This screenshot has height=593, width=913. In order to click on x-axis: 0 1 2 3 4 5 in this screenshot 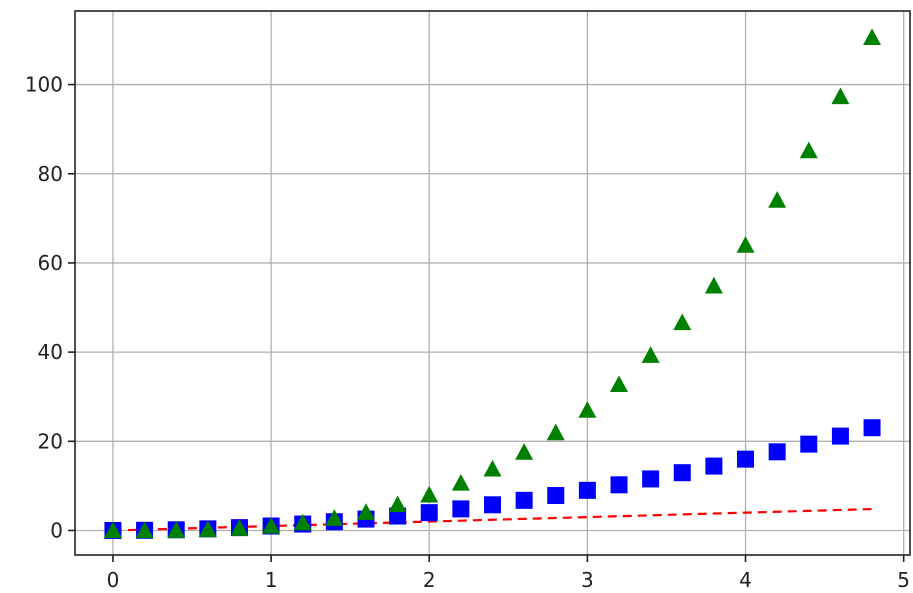, I will do `click(508, 573)`.